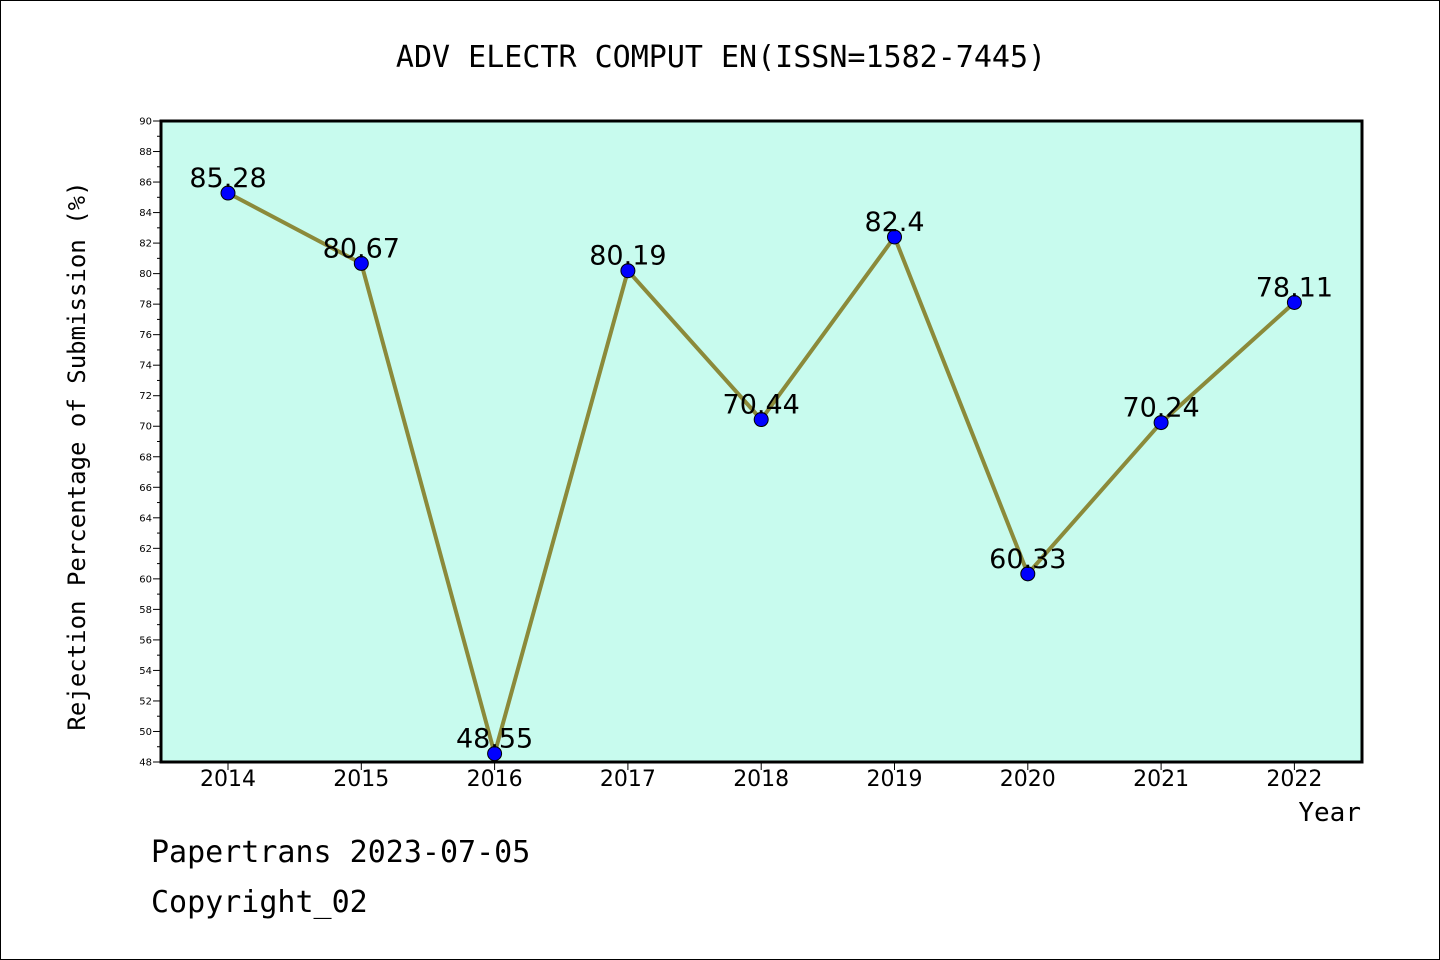 The height and width of the screenshot is (960, 1440). Describe the element at coordinates (1294, 779) in the screenshot. I see `x-tick-label: 2022` at that location.